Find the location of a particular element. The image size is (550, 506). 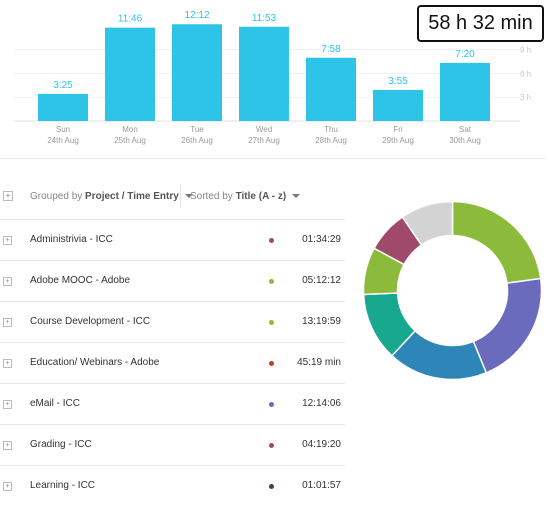

bar-thu is located at coordinates (331, 89).